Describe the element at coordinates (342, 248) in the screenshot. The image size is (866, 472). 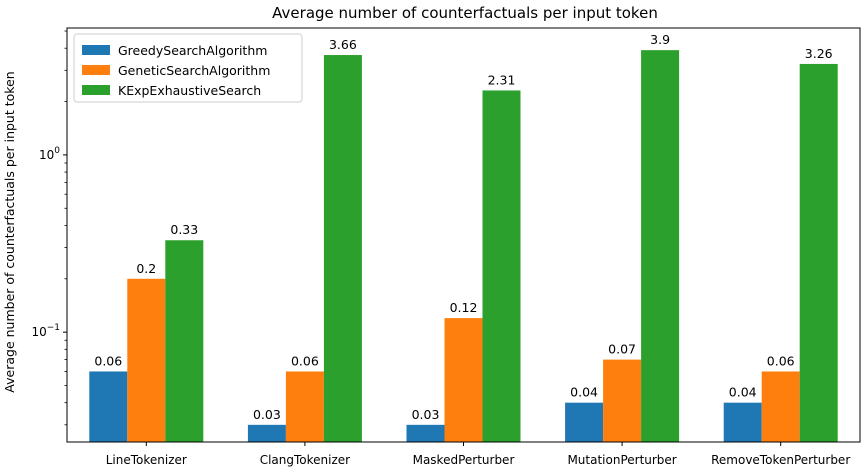
I see `bar-ClangTokenizer-KExpExhaustiveSearch` at that location.